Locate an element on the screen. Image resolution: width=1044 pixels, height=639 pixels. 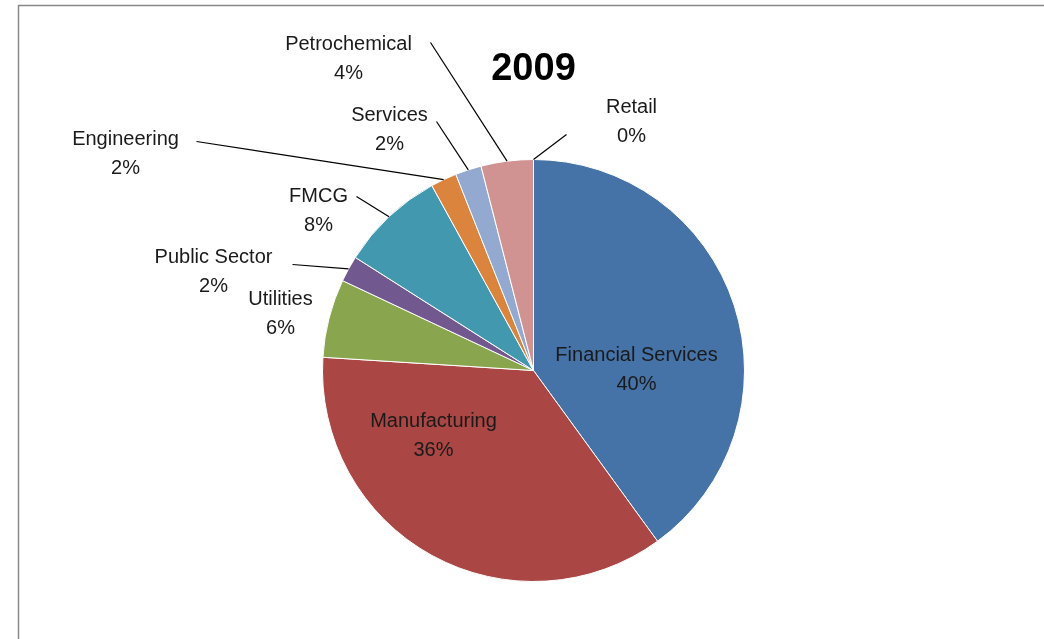
chart-title: 2009 is located at coordinates (533, 67).